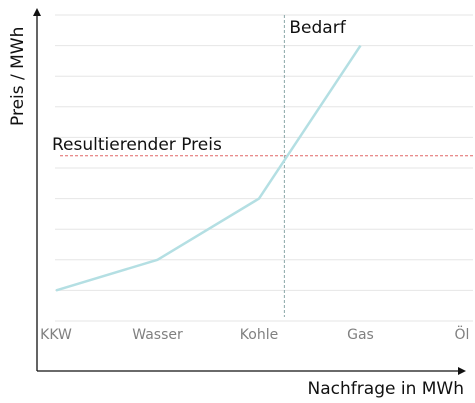 The width and height of the screenshot is (475, 403). What do you see at coordinates (137, 145) in the screenshot?
I see `price-label: Resultierender Preis` at bounding box center [137, 145].